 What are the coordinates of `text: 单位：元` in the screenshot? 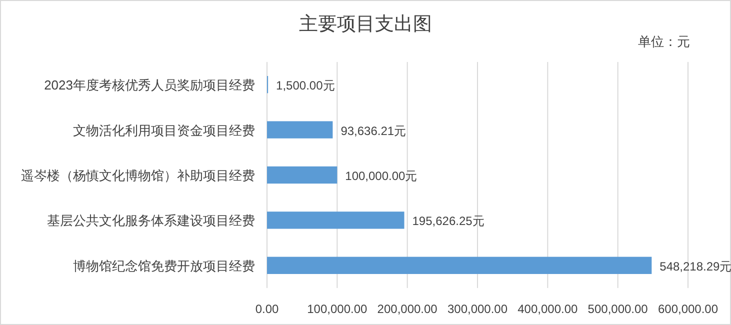 It's located at (664, 41).